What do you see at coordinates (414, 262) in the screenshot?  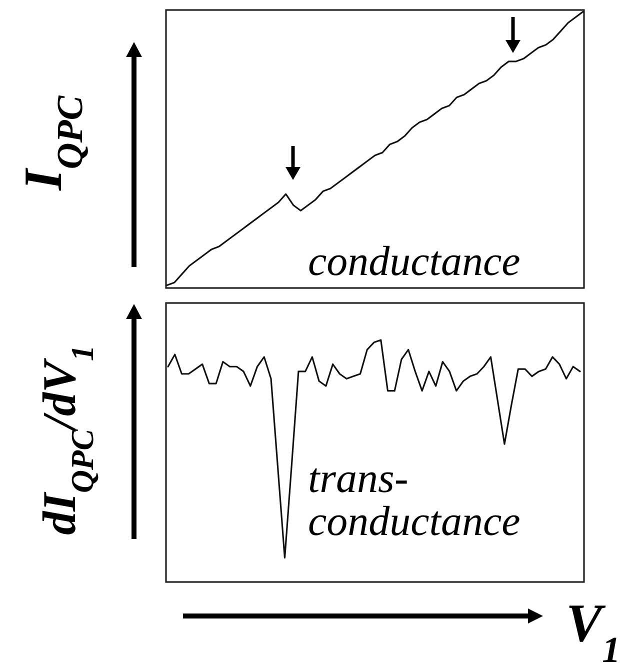 I see `annotation: conductance` at bounding box center [414, 262].